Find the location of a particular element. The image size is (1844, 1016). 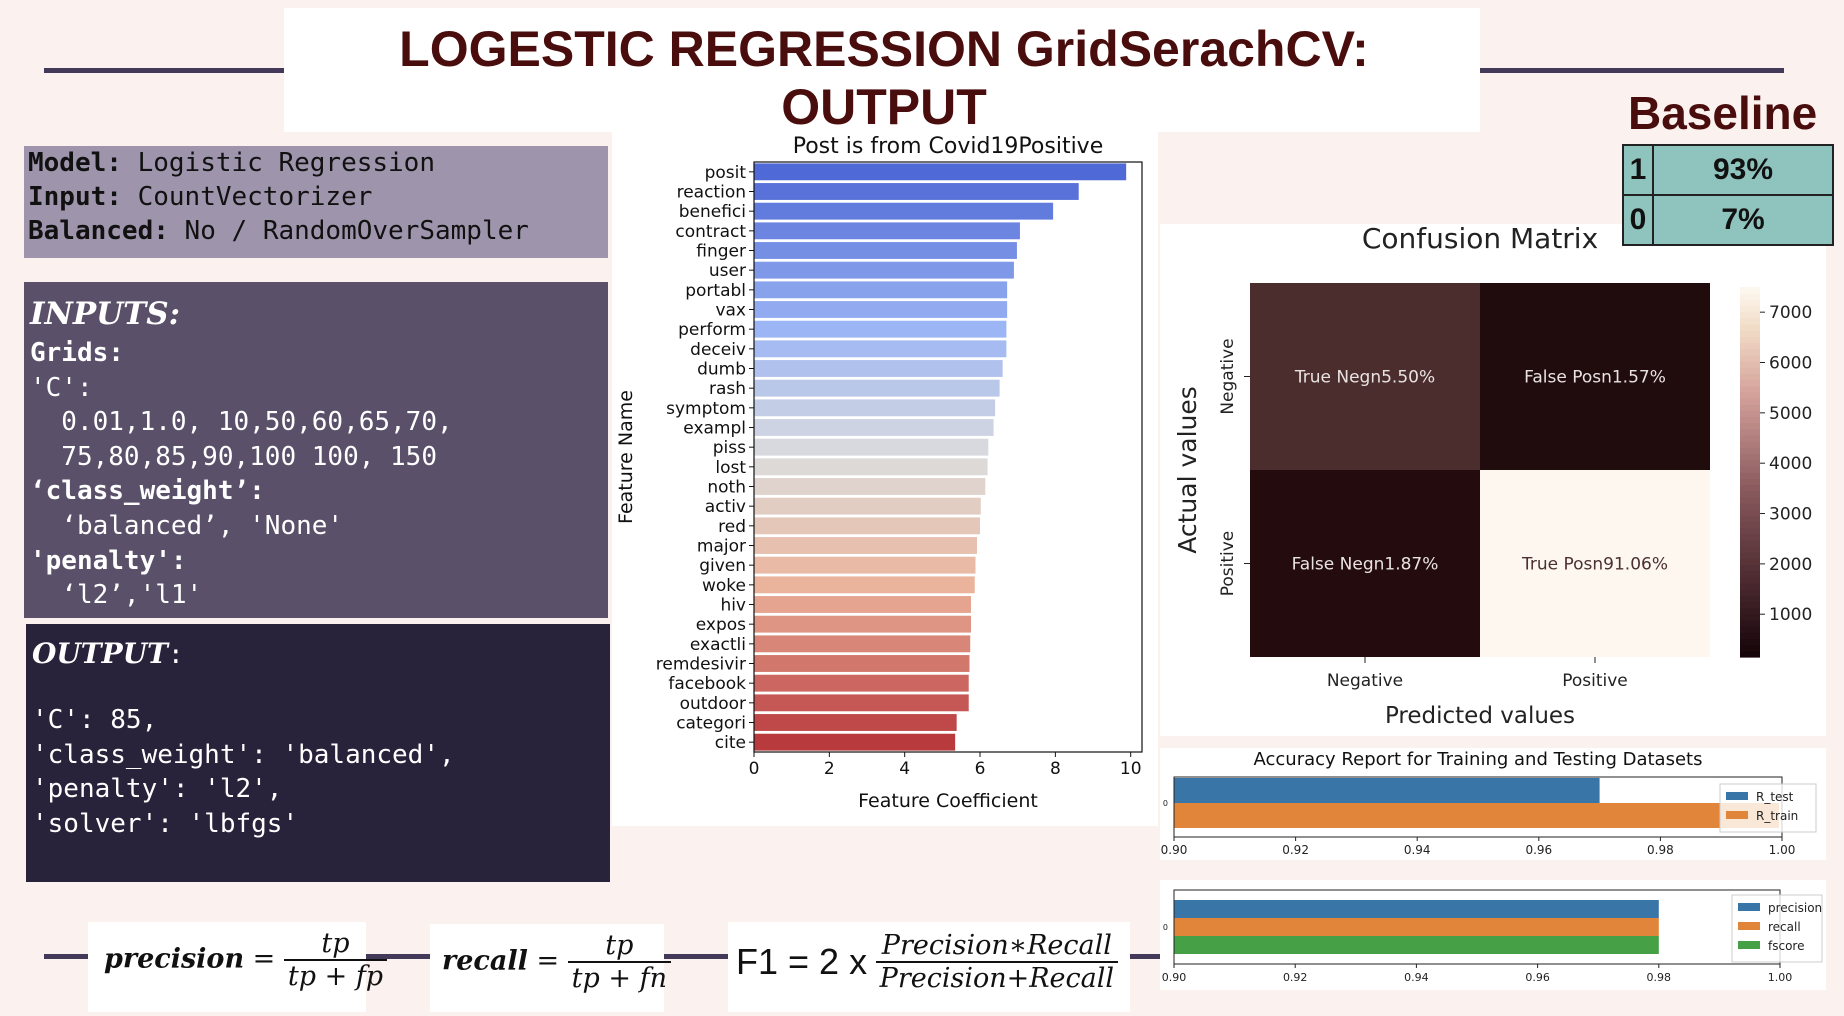

feature-tick-label: red is located at coordinates (732, 527).